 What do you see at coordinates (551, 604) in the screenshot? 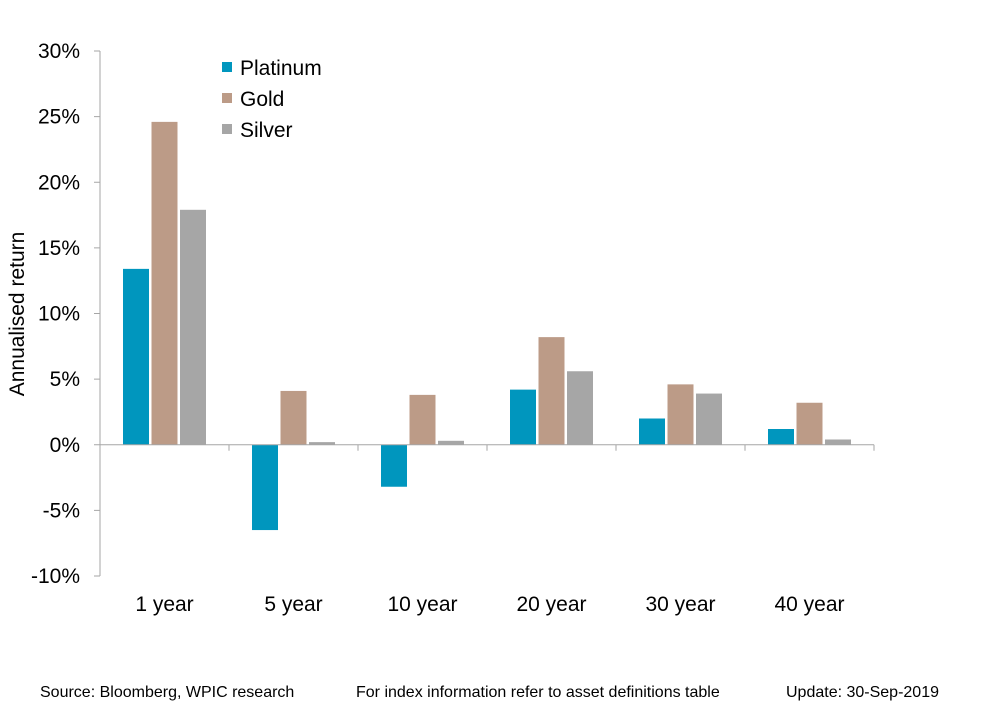
I see `x-tick-label: 20 year` at bounding box center [551, 604].